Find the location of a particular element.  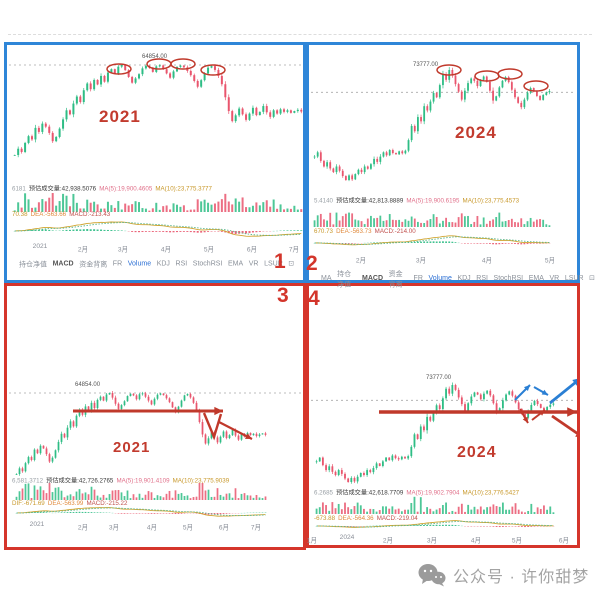

panel-badge-4: 4 is located at coordinates (314, 298).